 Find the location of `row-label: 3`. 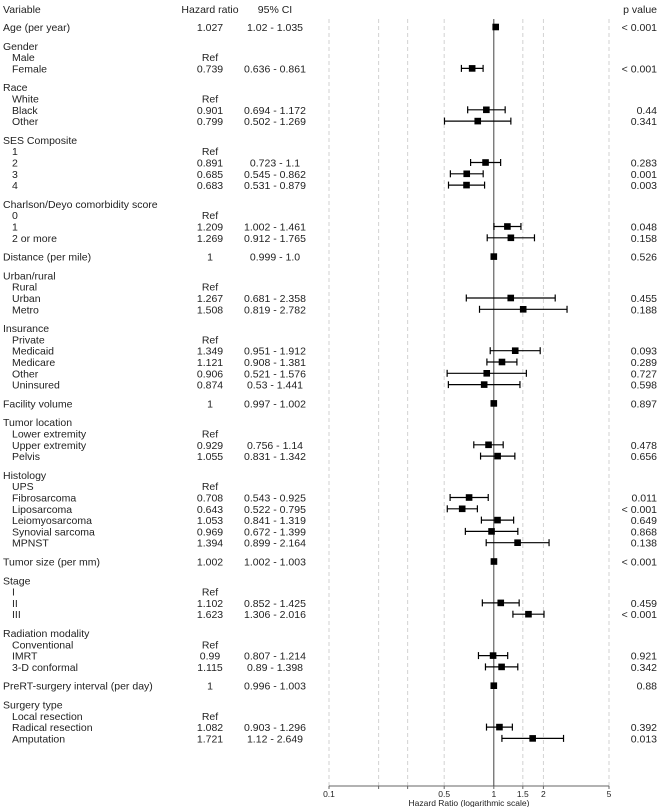

row-label: 3 is located at coordinates (15, 175).